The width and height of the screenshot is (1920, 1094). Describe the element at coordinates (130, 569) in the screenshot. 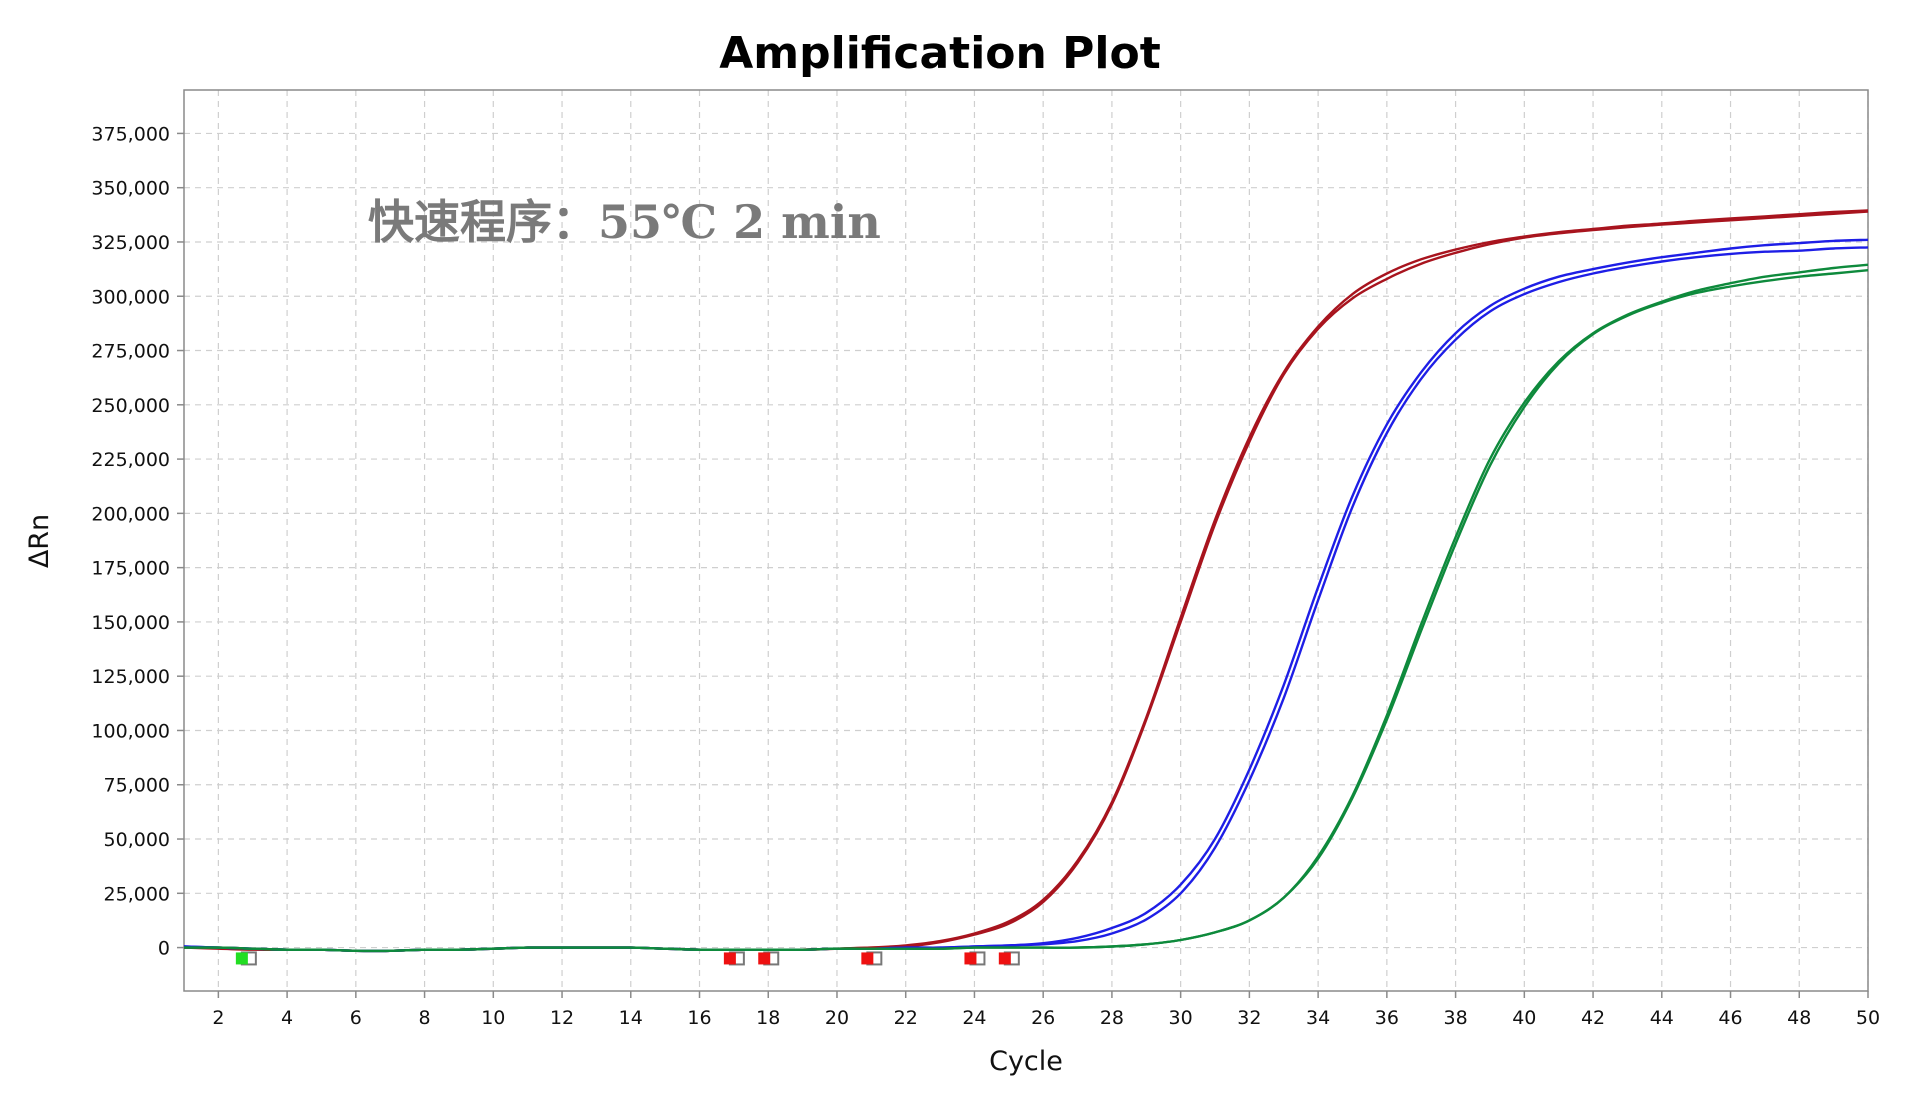

I see `y-tick-label: 175,000` at that location.